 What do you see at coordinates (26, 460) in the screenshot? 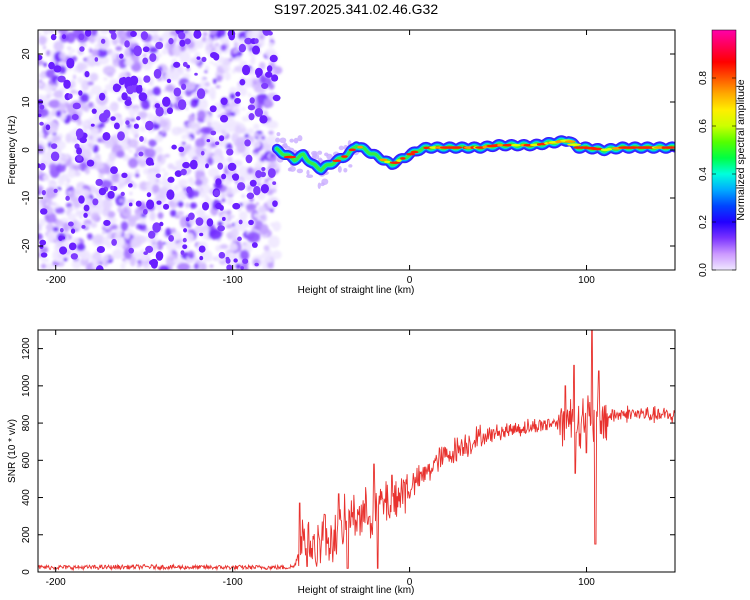
I see `snr-y-tick-label: 600` at bounding box center [26, 460].